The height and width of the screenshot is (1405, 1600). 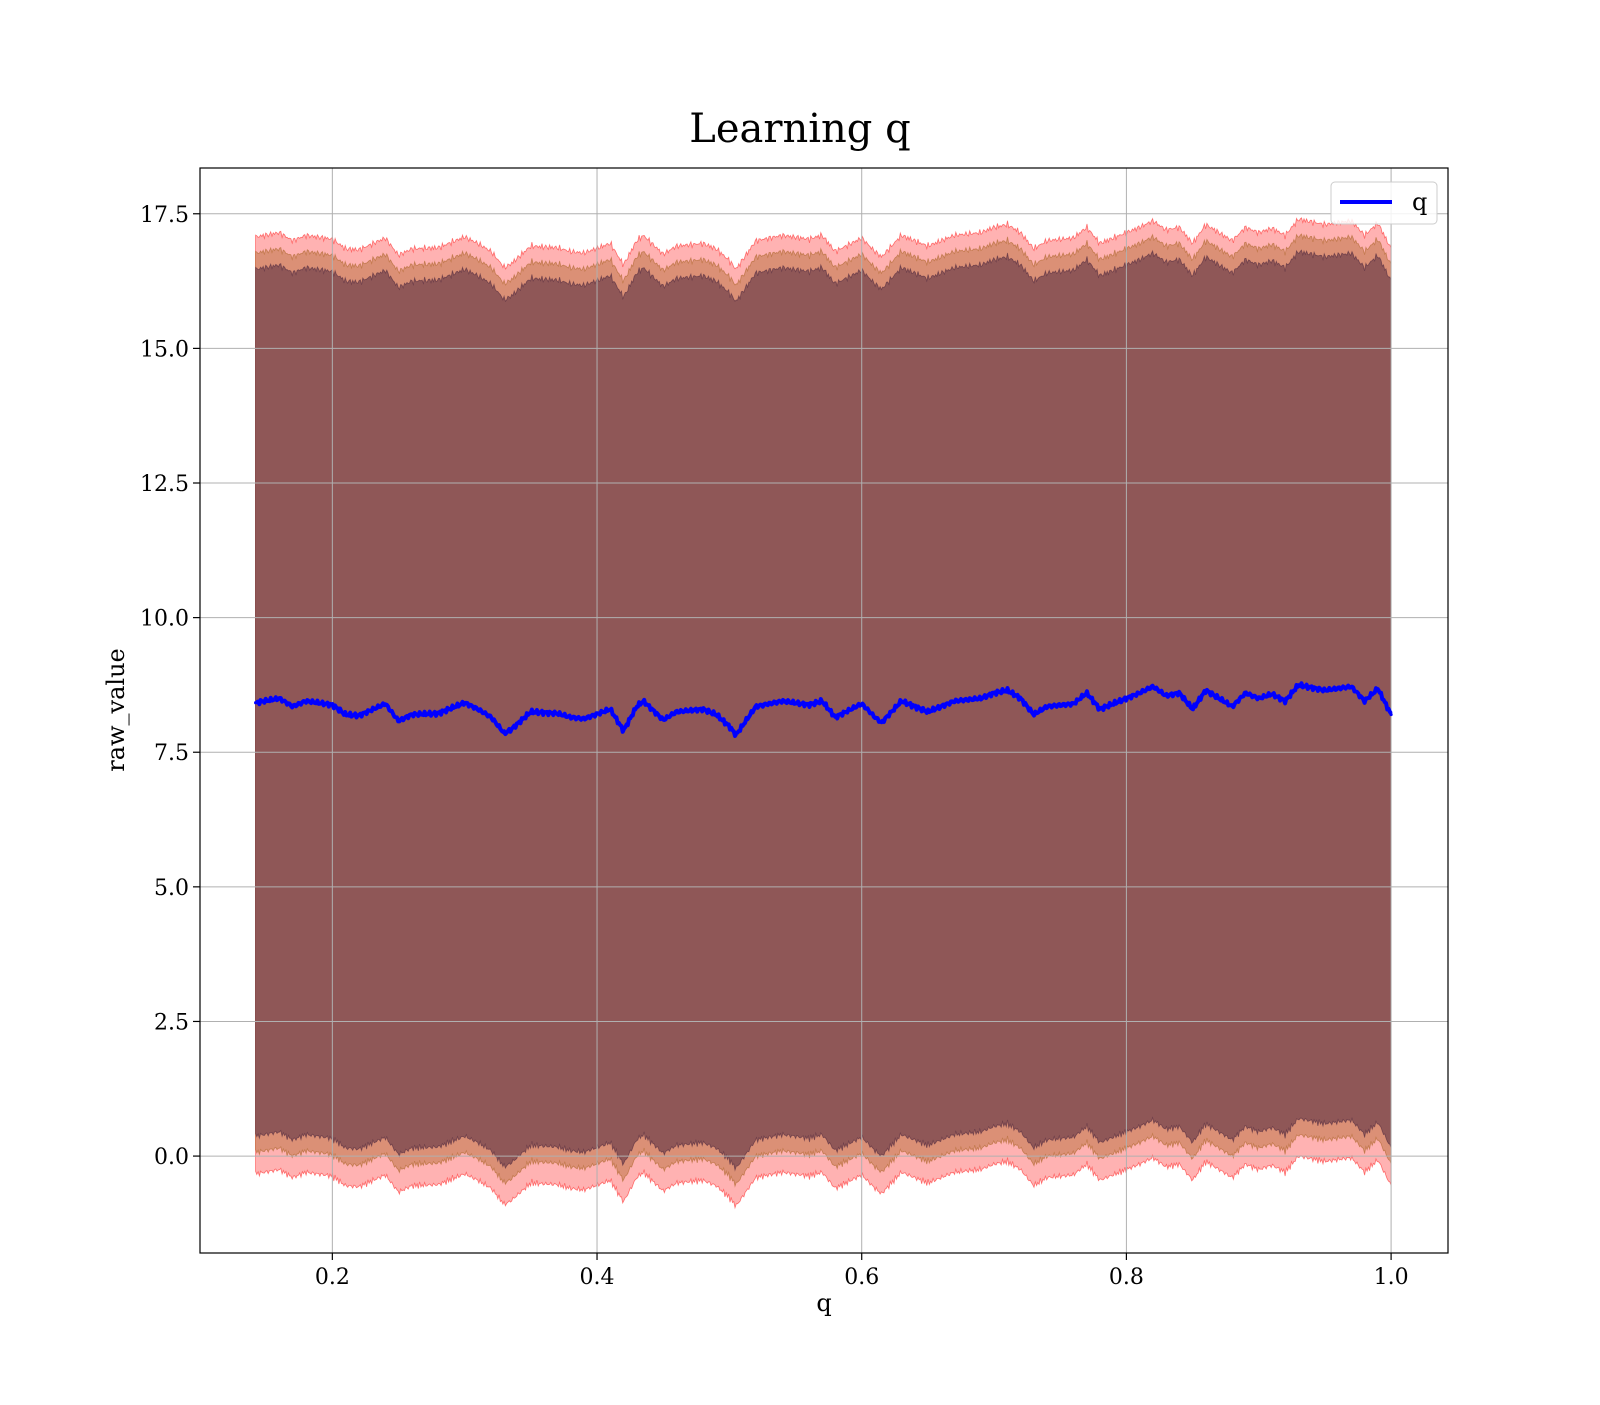 What do you see at coordinates (164, 349) in the screenshot?
I see `y-tick-label: 15.0` at bounding box center [164, 349].